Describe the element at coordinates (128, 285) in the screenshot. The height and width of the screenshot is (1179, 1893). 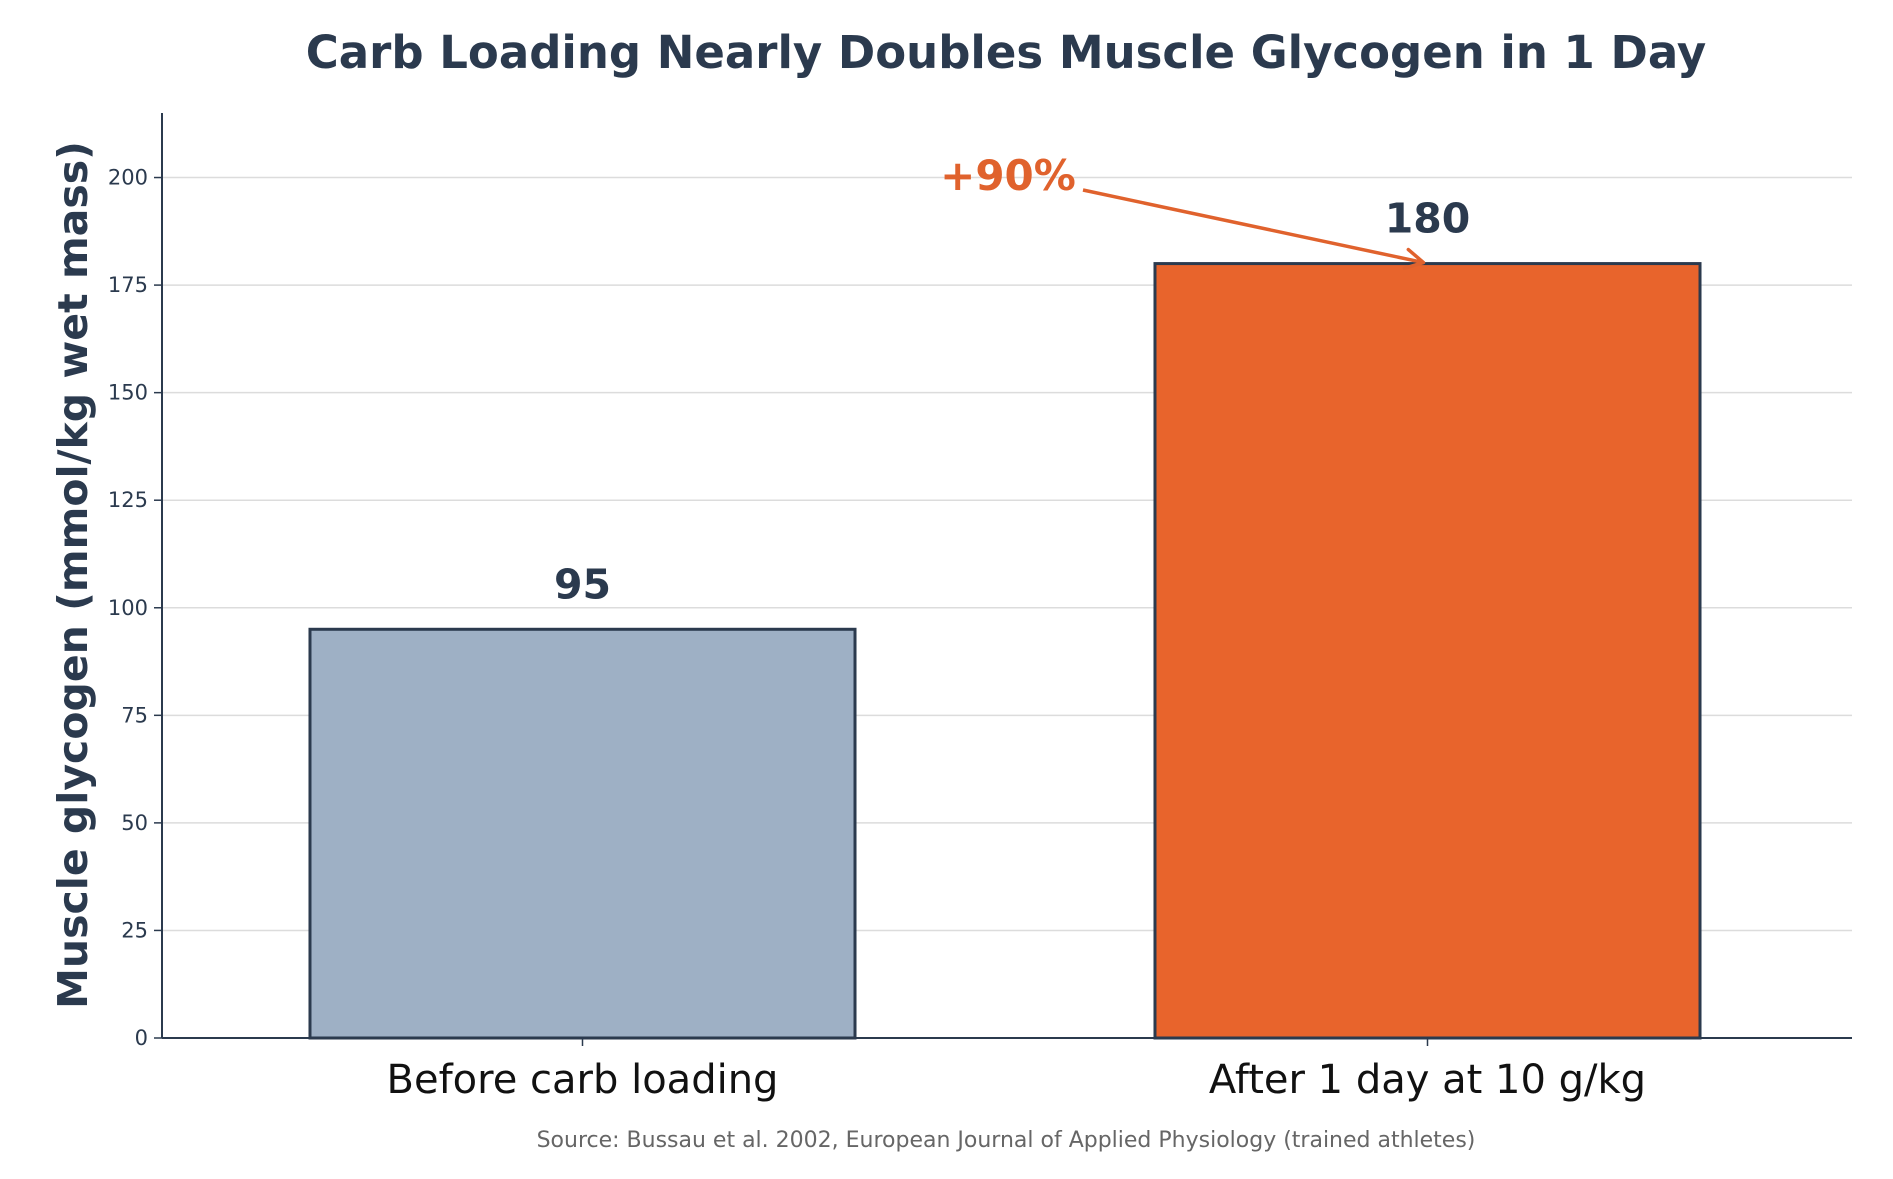
I see `y-tick-label-175: 175` at that location.